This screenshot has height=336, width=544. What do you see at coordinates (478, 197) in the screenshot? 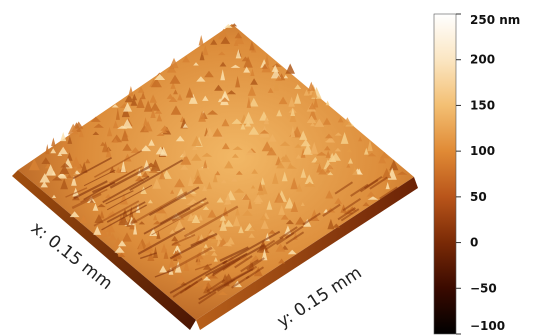
I see `colorbar-tick-label: 50` at bounding box center [478, 197].